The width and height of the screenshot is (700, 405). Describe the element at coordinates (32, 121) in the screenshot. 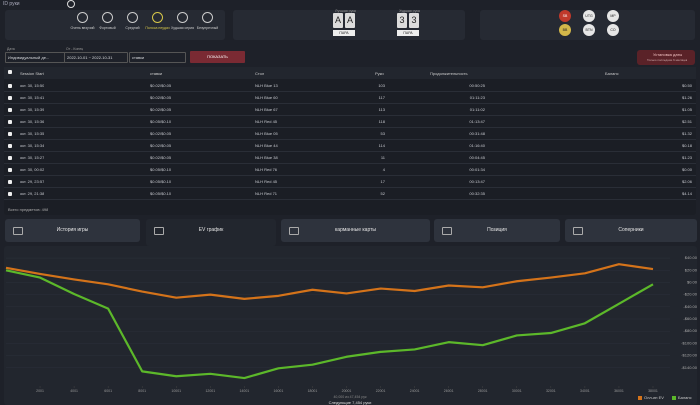

I see `cell: окт. 30, 15:36` at that location.